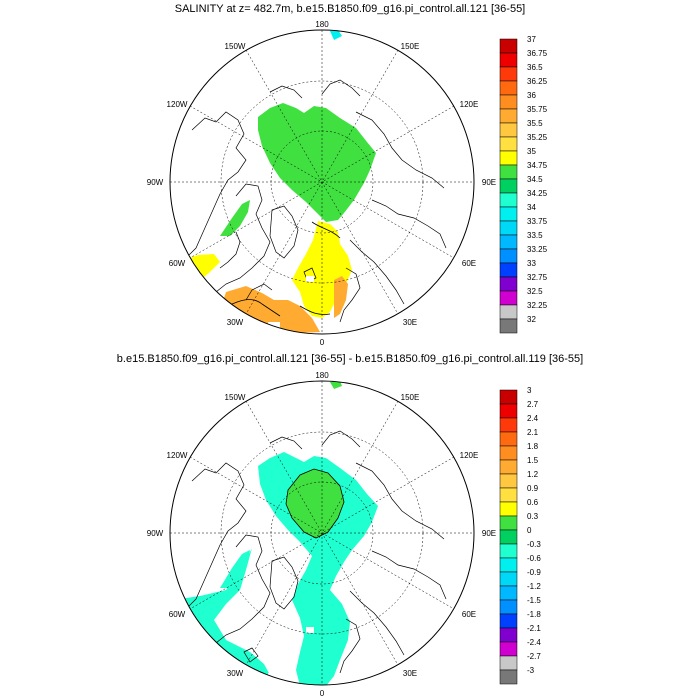 The height and width of the screenshot is (700, 700). Describe the element at coordinates (537, 165) in the screenshot. I see `colorbar-tick-label: 34.75` at that location.